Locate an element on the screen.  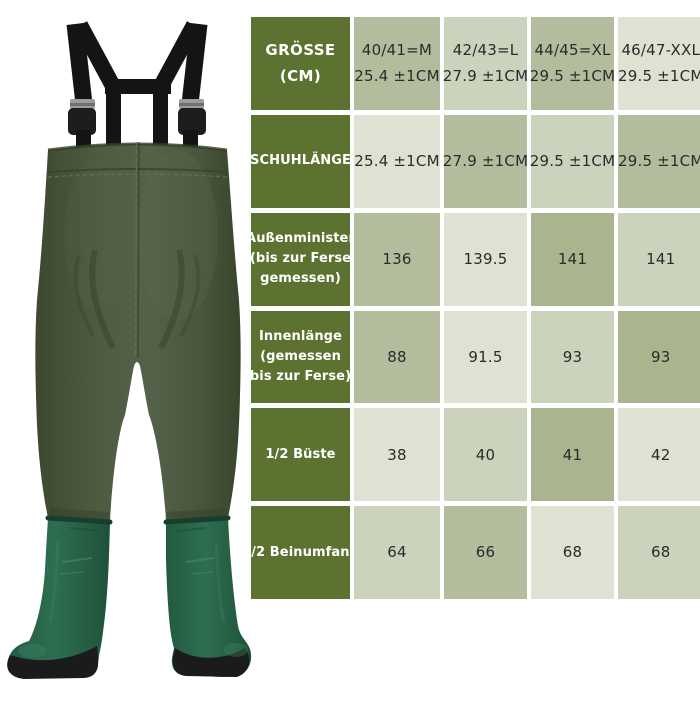
value-cell: 25.4 ±1CM is located at coordinates (397, 161).